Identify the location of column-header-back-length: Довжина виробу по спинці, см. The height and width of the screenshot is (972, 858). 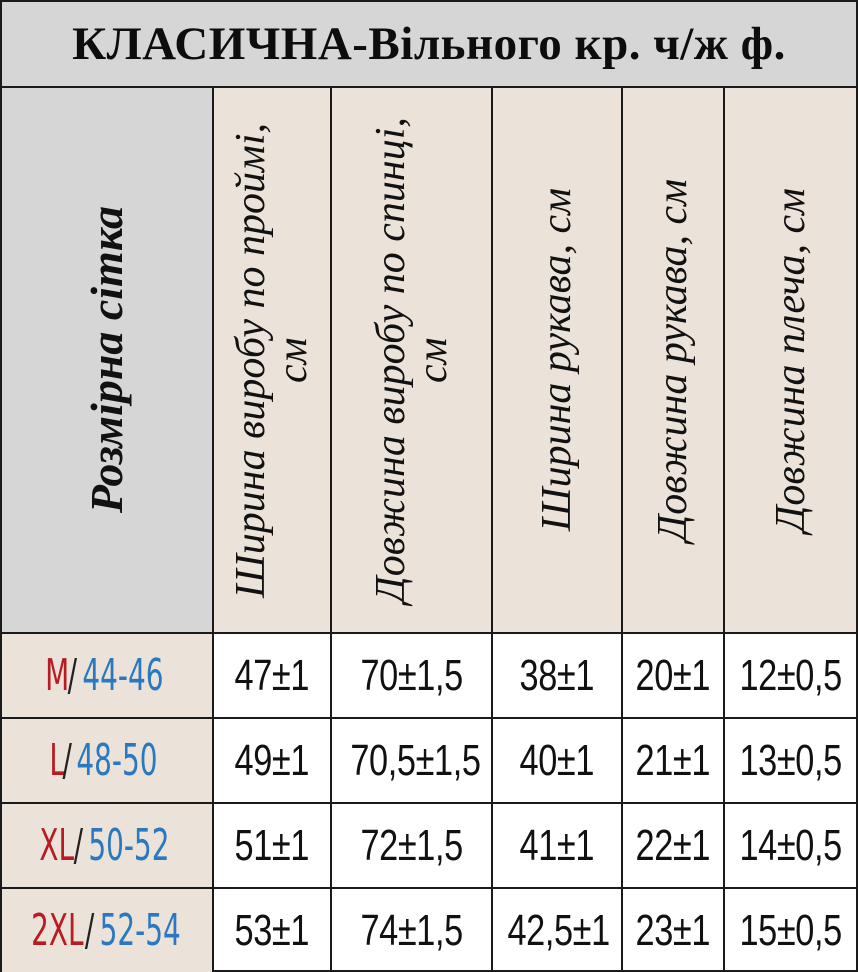
(411, 361).